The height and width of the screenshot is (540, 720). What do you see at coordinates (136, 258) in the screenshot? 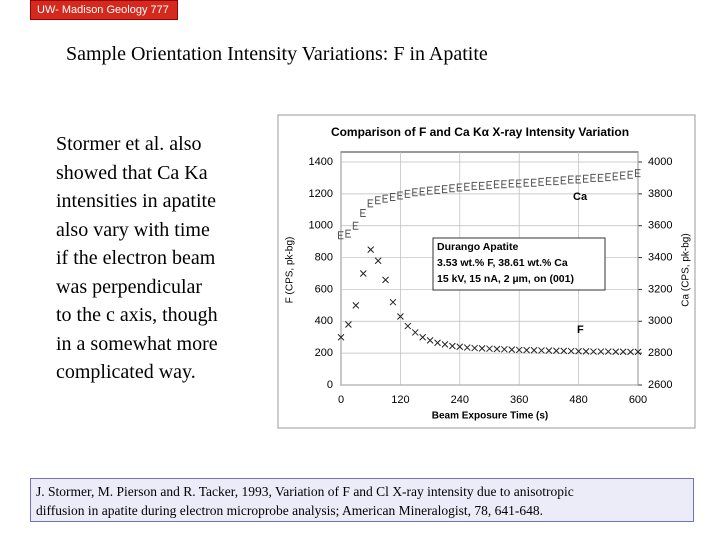
I see `body-line: if the electron beam` at bounding box center [136, 258].